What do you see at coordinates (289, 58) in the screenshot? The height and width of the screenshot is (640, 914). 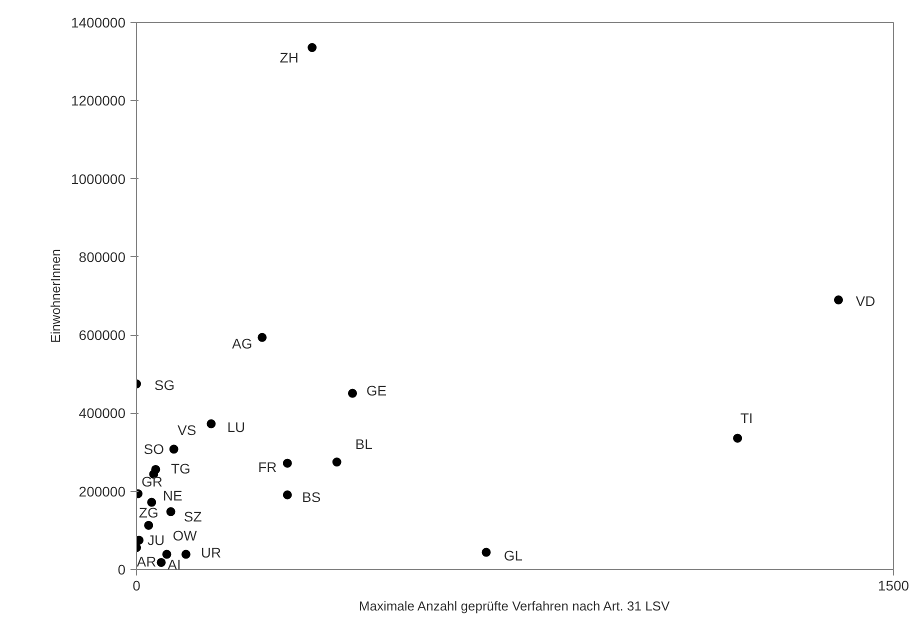 I see `annotation: ZH` at bounding box center [289, 58].